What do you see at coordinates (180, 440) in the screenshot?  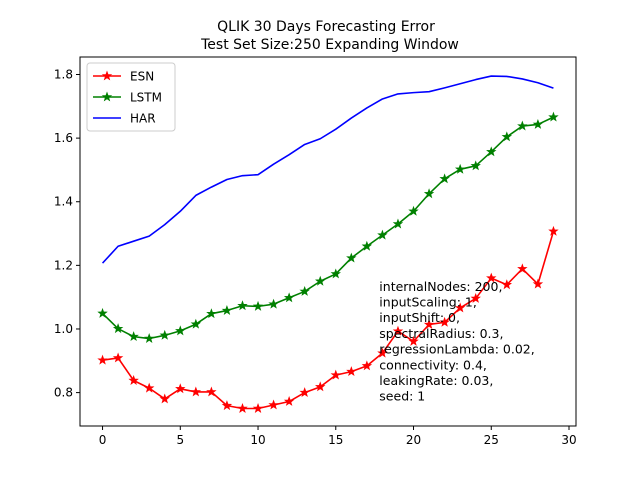 I see `x-tick-label: 5` at bounding box center [180, 440].